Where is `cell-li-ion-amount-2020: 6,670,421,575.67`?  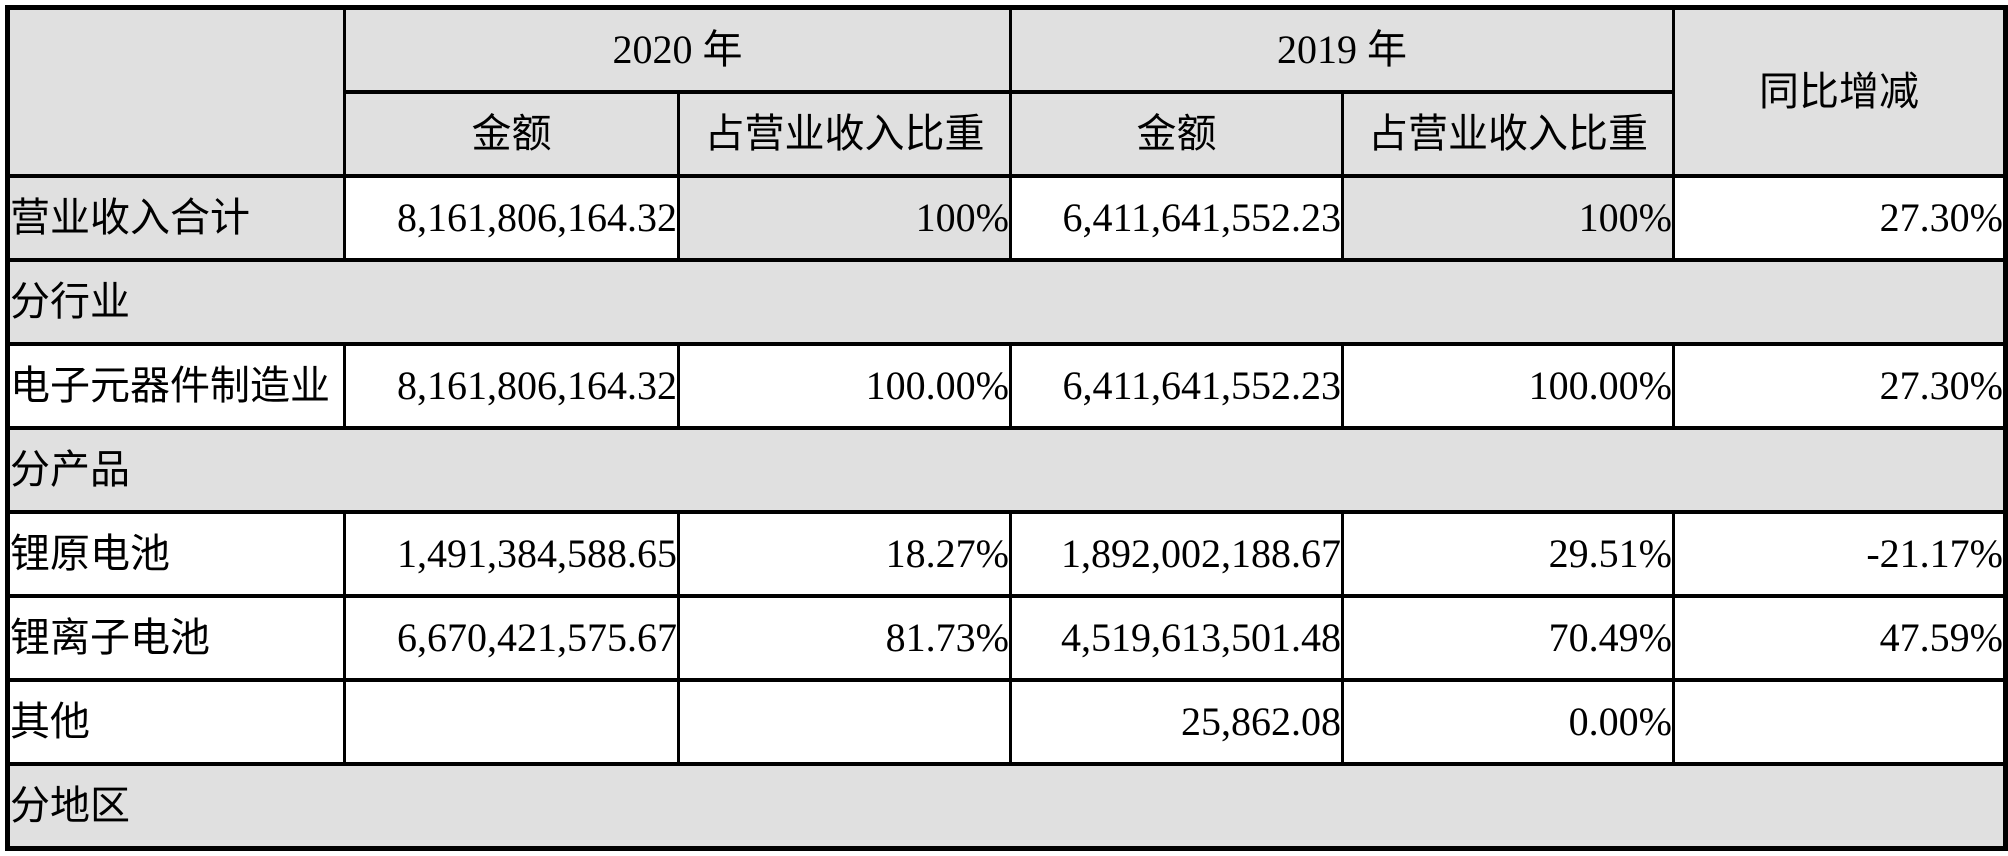 cell-li-ion-amount-2020: 6,670,421,575.67 is located at coordinates (511, 638).